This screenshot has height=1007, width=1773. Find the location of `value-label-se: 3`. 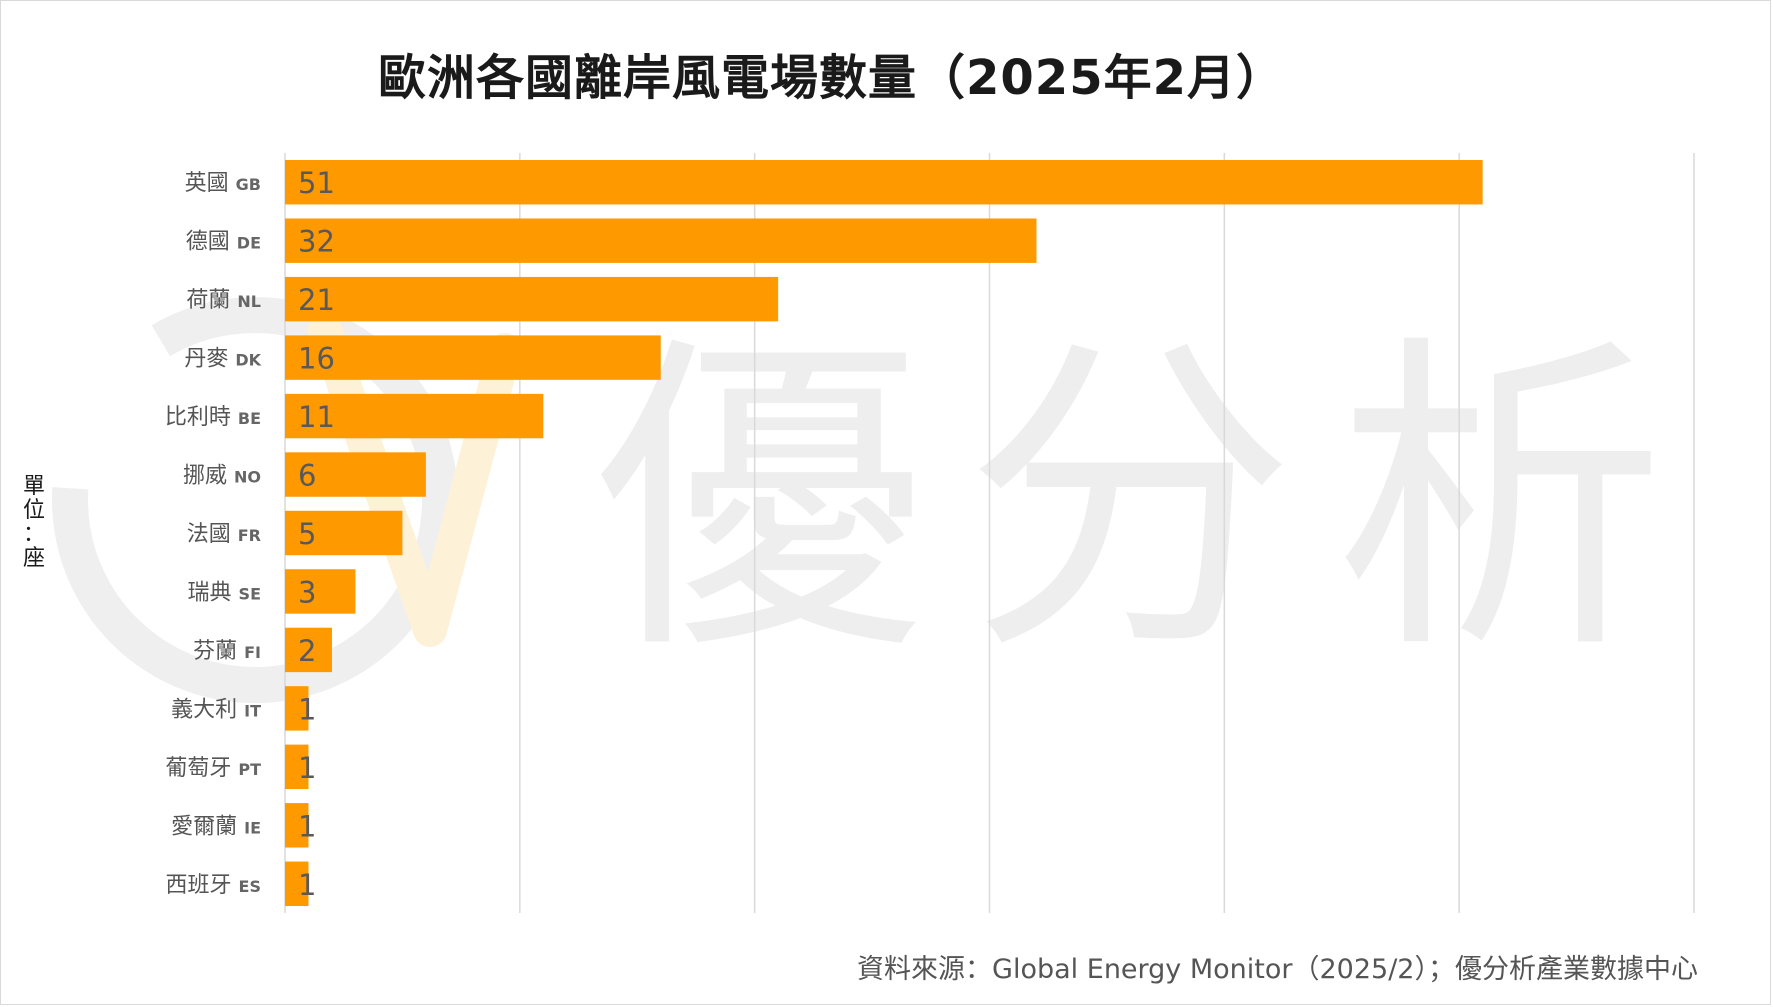

value-label-se: 3 is located at coordinates (307, 592).